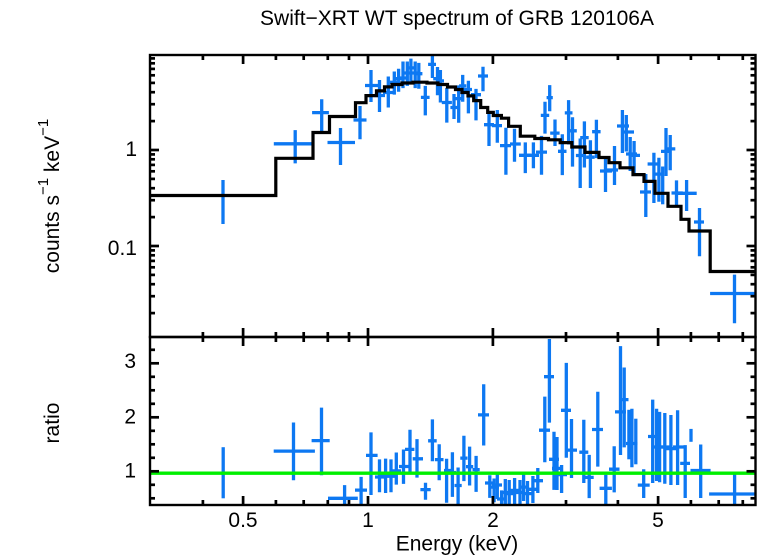 This screenshot has width=758, height=556. Describe the element at coordinates (130, 361) in the screenshot. I see `svg-text: 3` at that location.